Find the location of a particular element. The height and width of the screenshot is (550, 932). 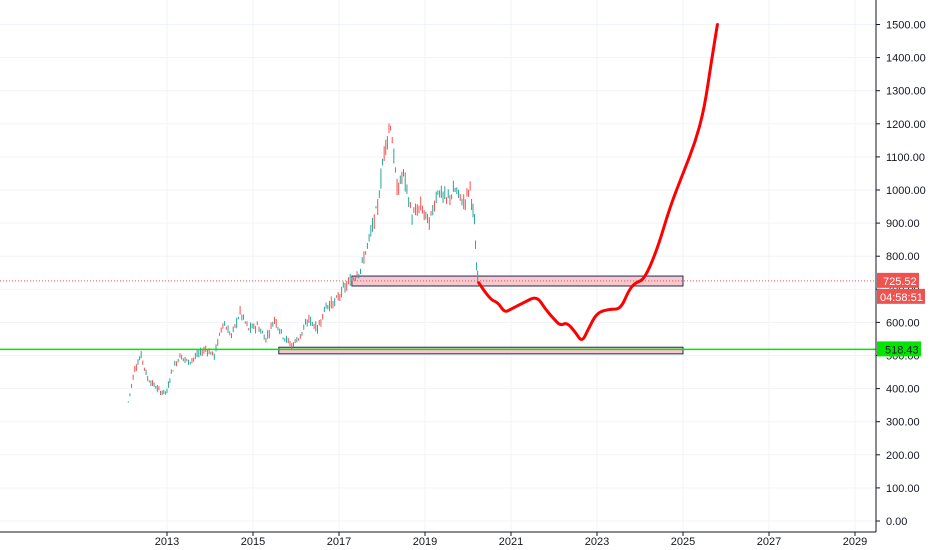

price-tick-label: 1100.00 is located at coordinates (905, 158).